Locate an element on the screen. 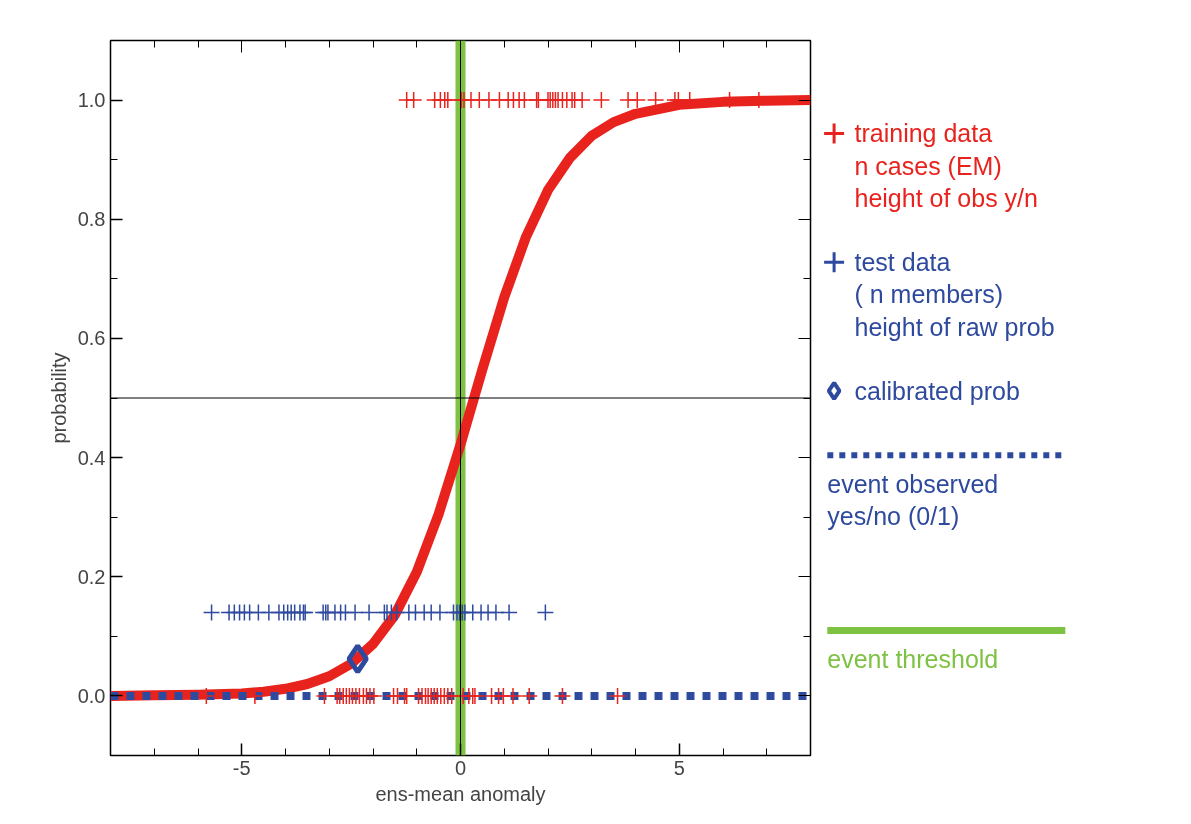  text: event observed yes/no (0/1) is located at coordinates (913, 499).